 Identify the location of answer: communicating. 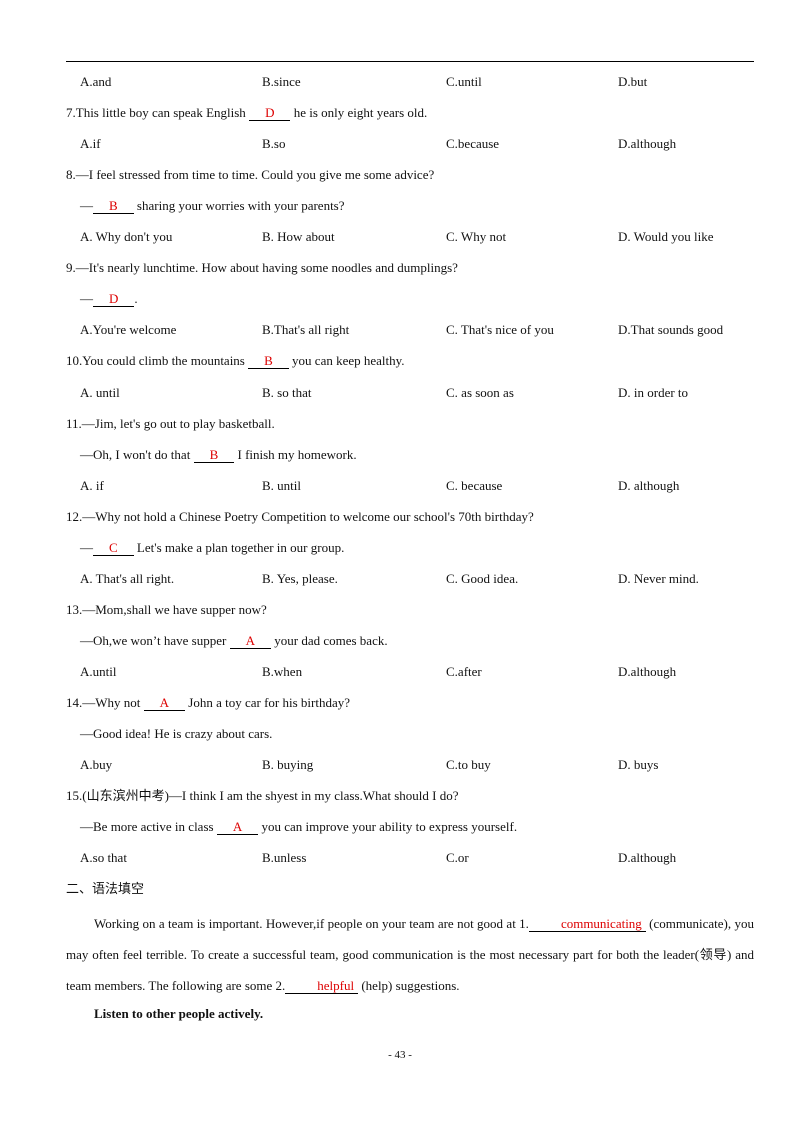
(587, 924).